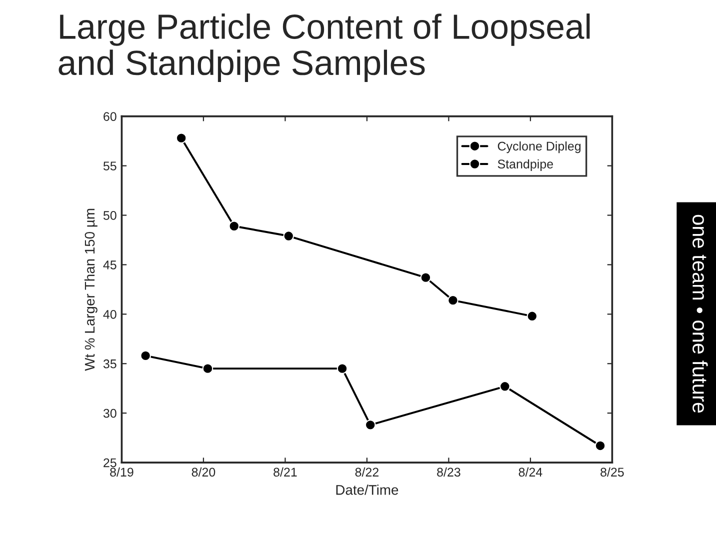 The height and width of the screenshot is (541, 716). I want to click on x-tick-label: 8/19, so click(122, 472).